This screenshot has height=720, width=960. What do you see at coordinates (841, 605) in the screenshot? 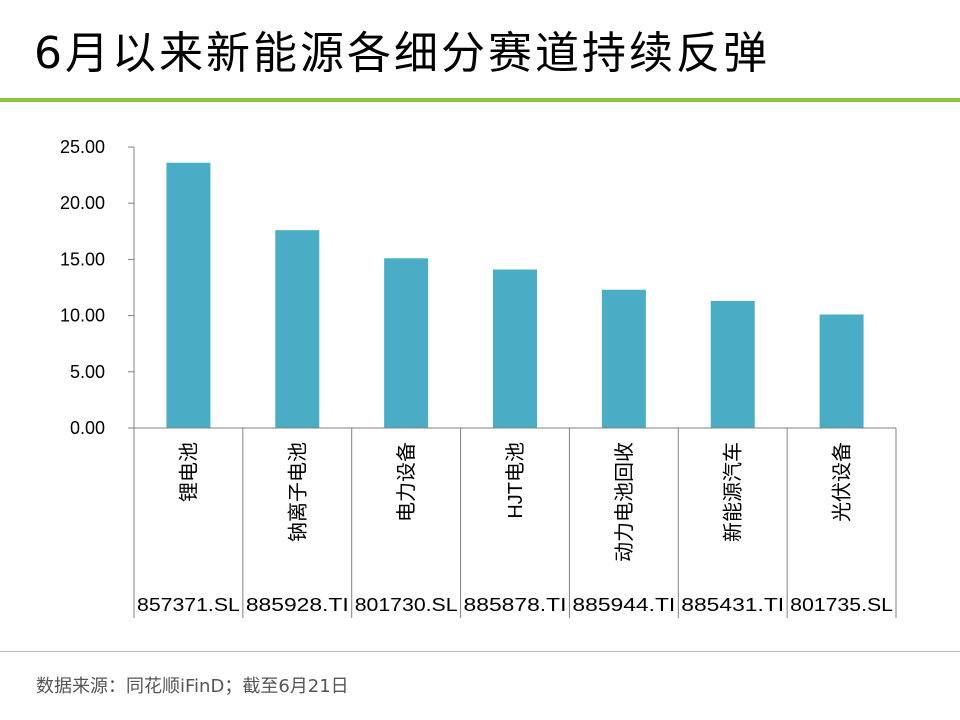
I see `category-code-label: 801735.SL` at bounding box center [841, 605].